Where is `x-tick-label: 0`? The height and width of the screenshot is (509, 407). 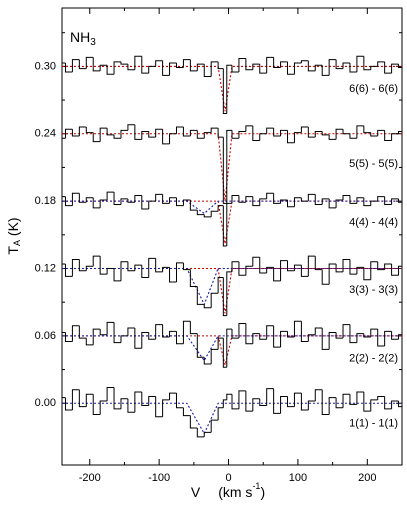
x-tick-label: 0 is located at coordinates (228, 478).